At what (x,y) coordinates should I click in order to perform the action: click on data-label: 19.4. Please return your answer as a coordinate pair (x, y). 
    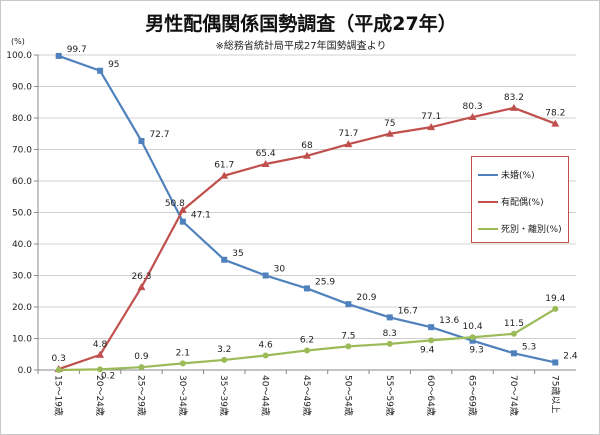
    Looking at the image, I should click on (555, 299).